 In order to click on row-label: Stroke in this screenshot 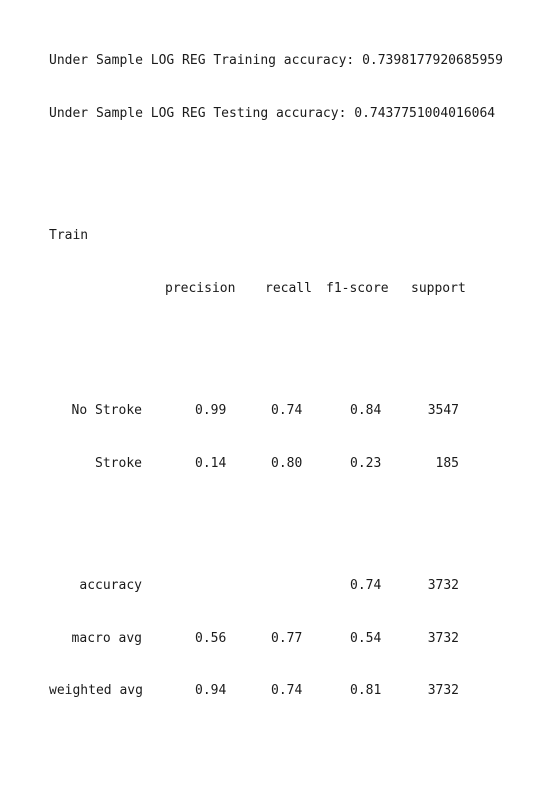, I will do `click(118, 463)`.